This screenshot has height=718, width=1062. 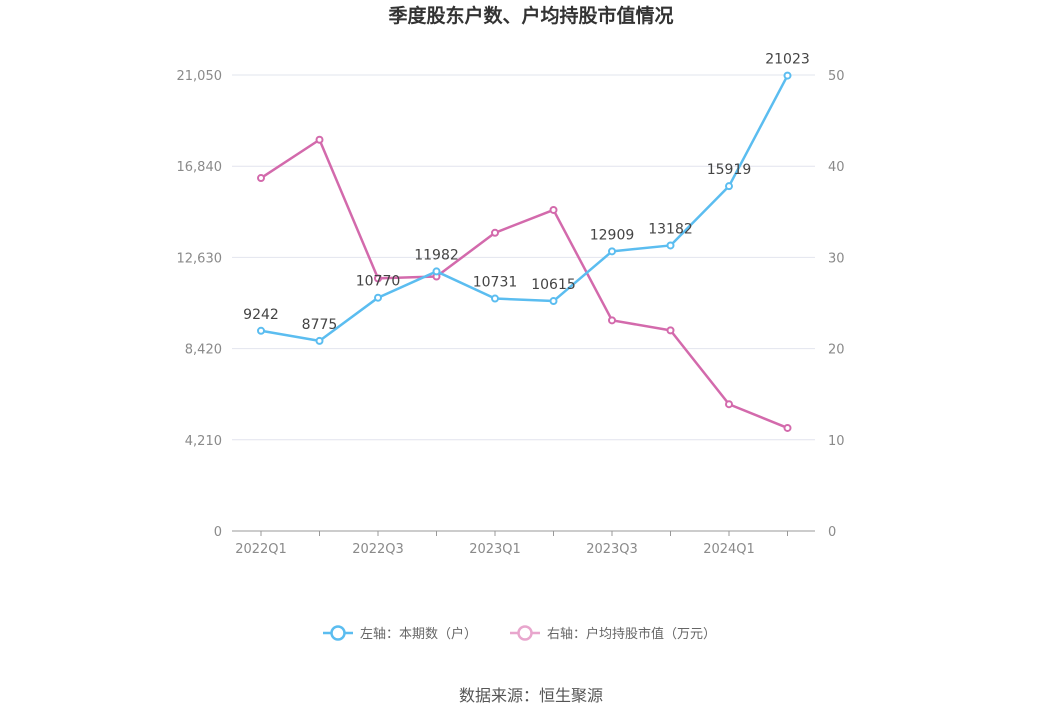 I want to click on data-label: 12909, so click(x=612, y=235).